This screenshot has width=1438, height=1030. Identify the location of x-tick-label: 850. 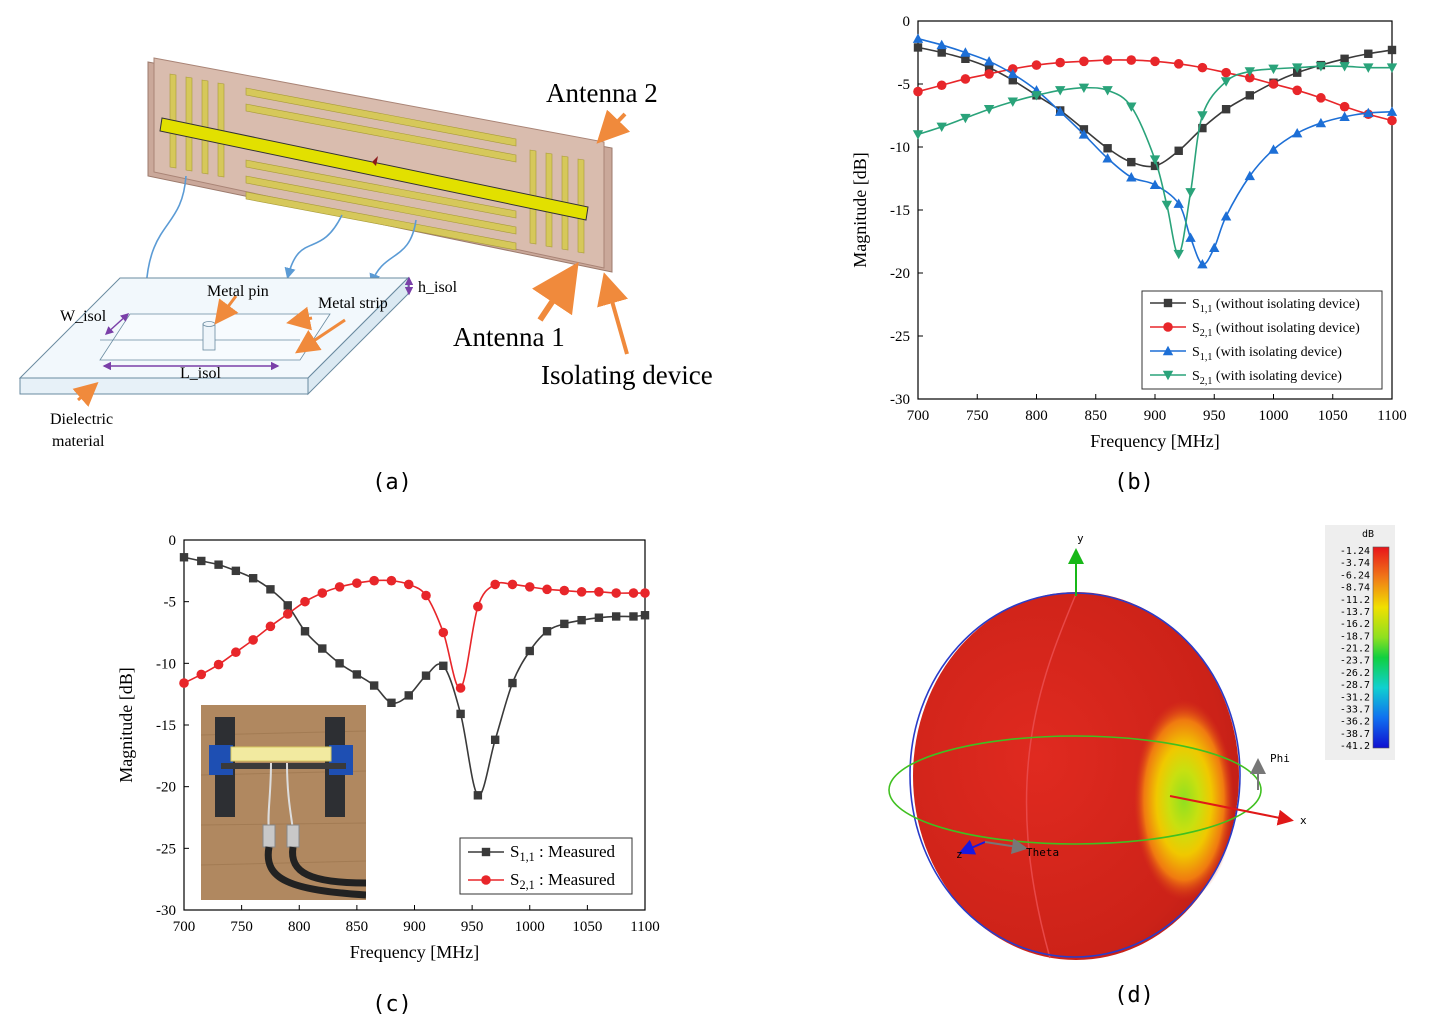
(1096, 416).